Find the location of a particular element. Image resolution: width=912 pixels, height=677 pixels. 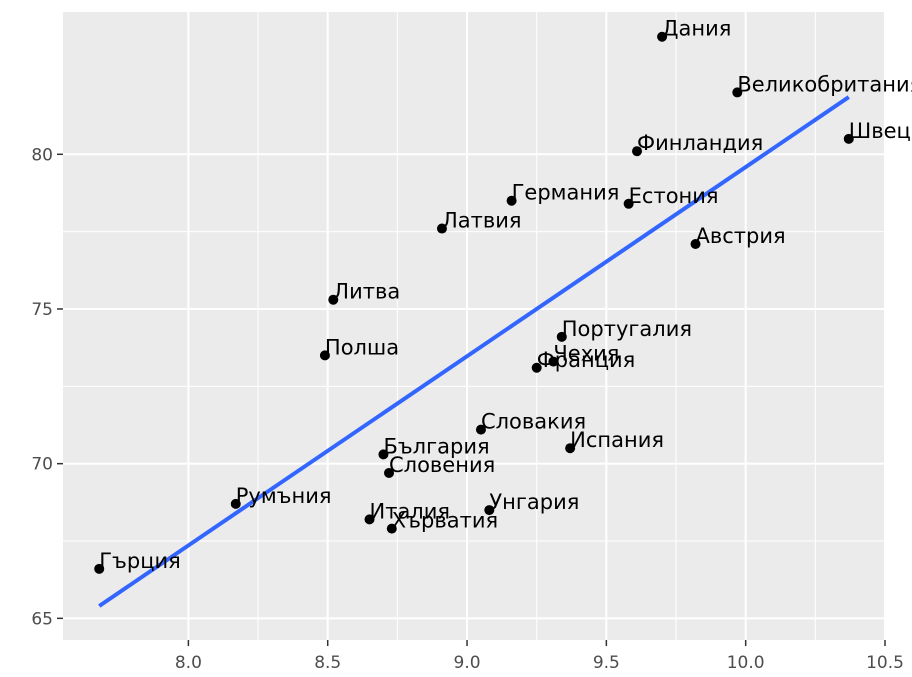

point-label: Естония is located at coordinates (674, 196).